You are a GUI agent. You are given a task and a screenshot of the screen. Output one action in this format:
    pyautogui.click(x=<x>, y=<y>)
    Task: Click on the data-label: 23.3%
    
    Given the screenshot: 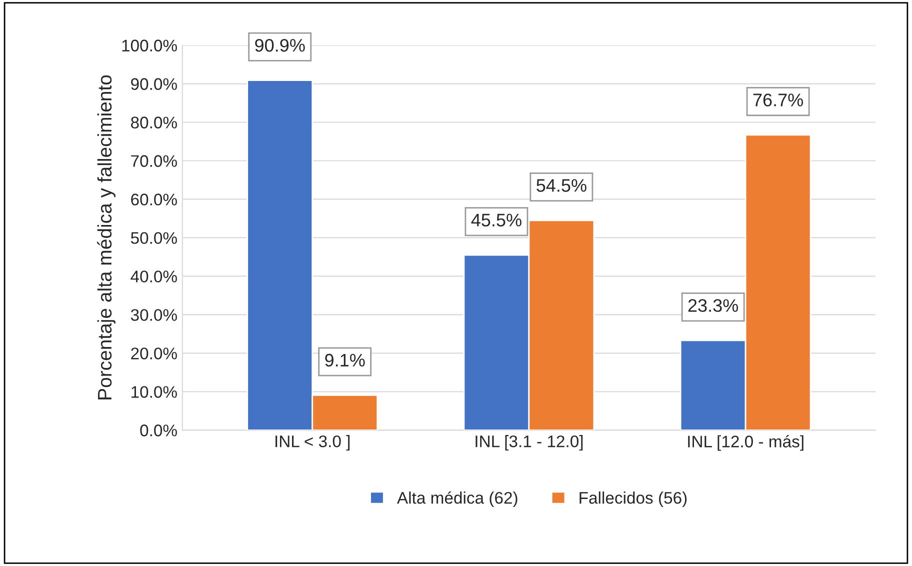 What is the action you would take?
    pyautogui.click(x=713, y=305)
    